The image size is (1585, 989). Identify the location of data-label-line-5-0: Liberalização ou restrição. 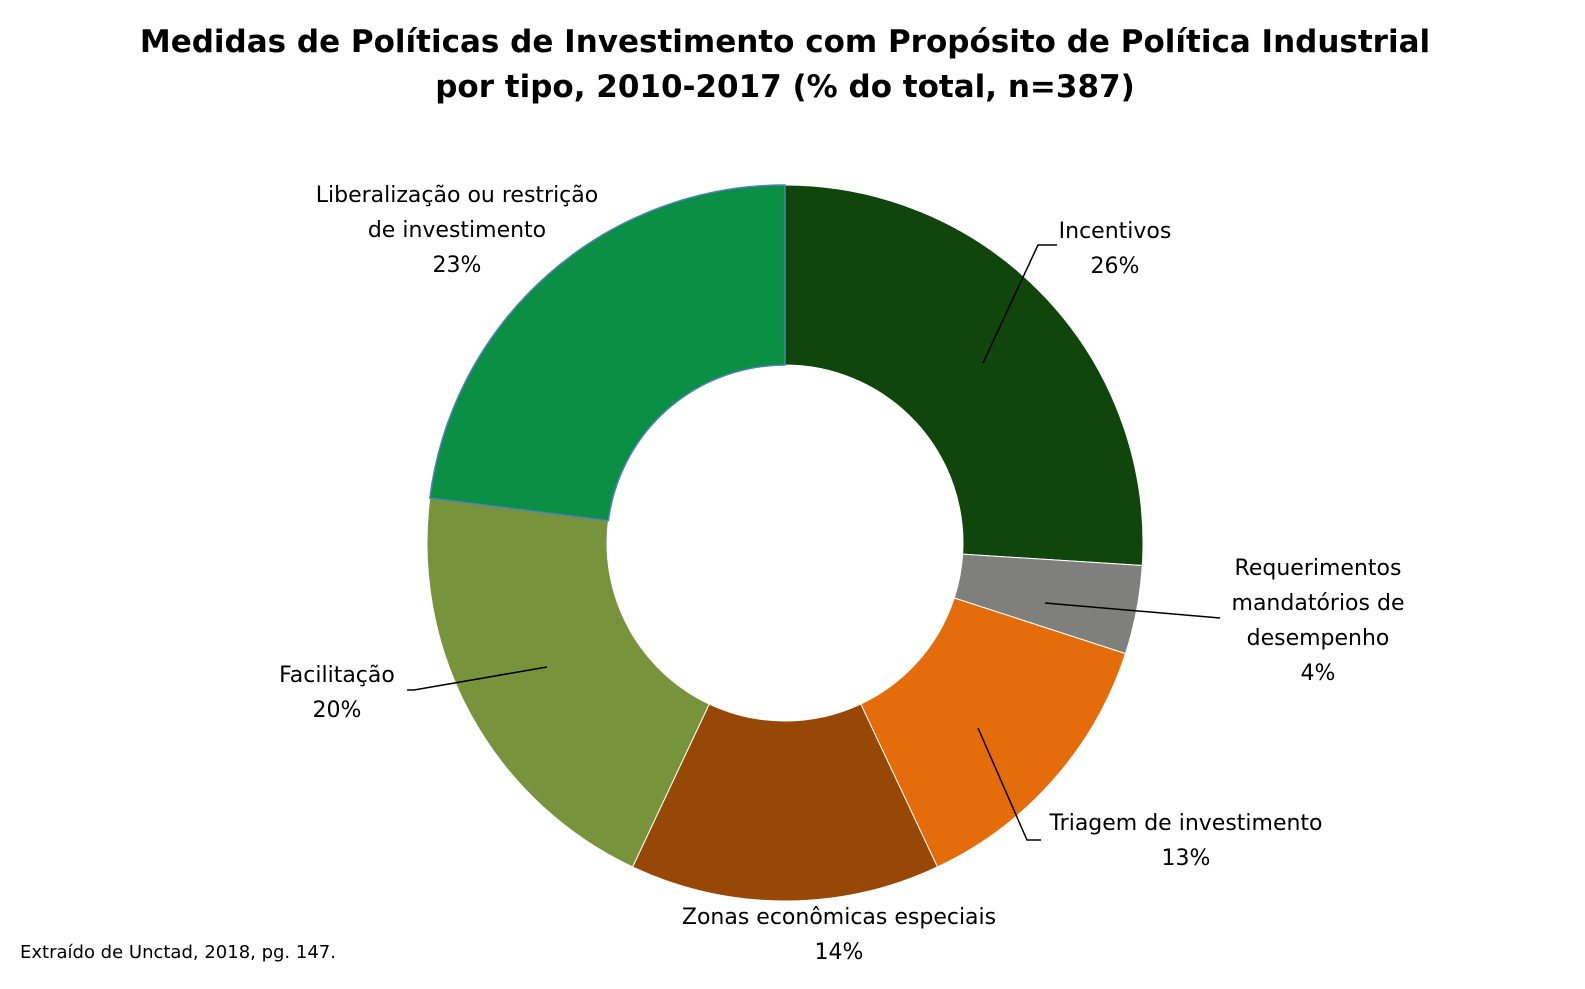
(457, 195).